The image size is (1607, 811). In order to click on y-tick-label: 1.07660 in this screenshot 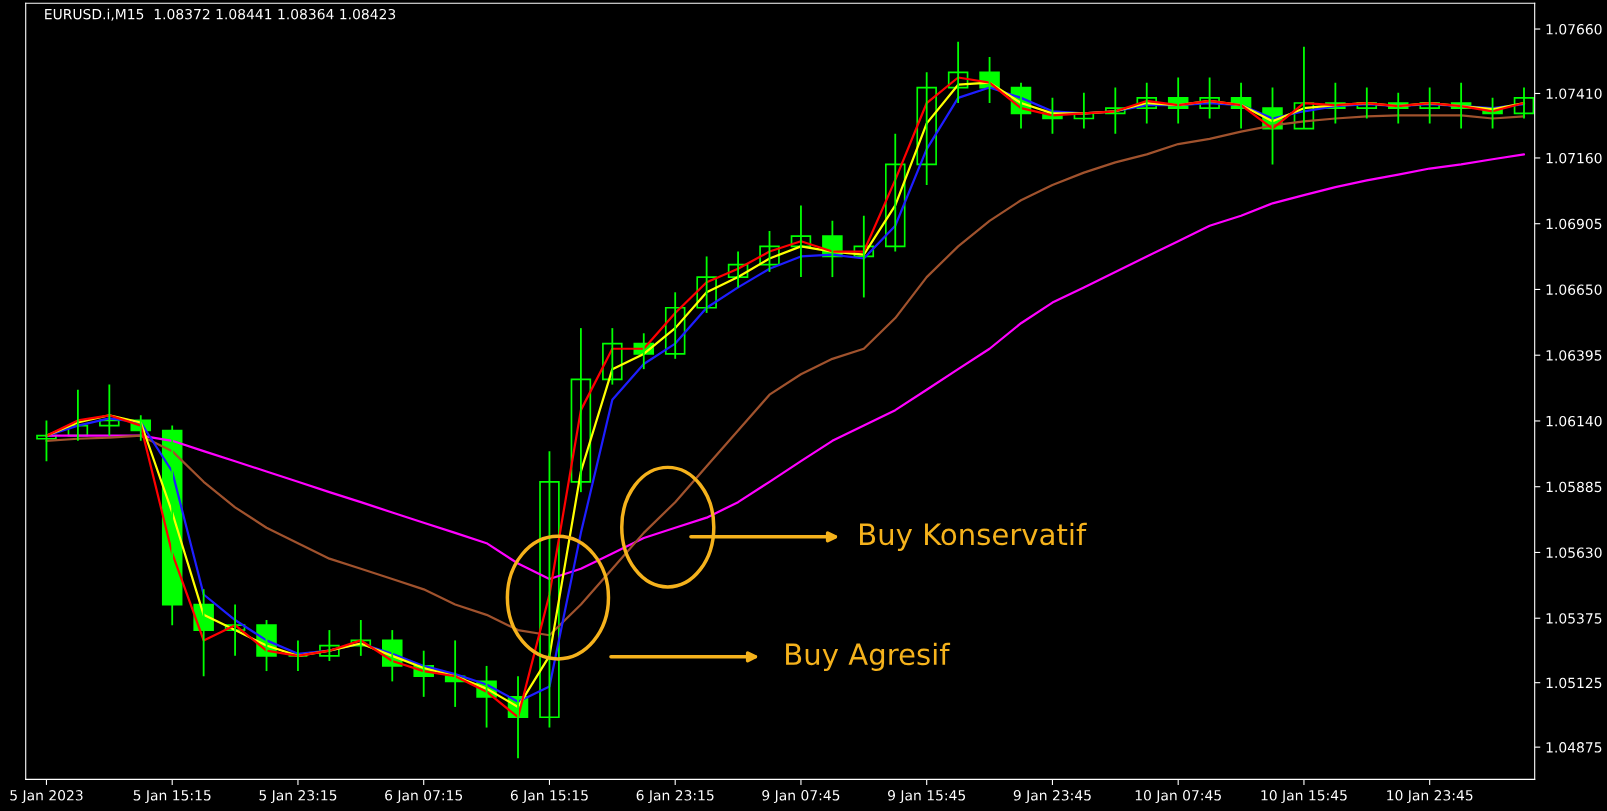, I will do `click(1574, 29)`.